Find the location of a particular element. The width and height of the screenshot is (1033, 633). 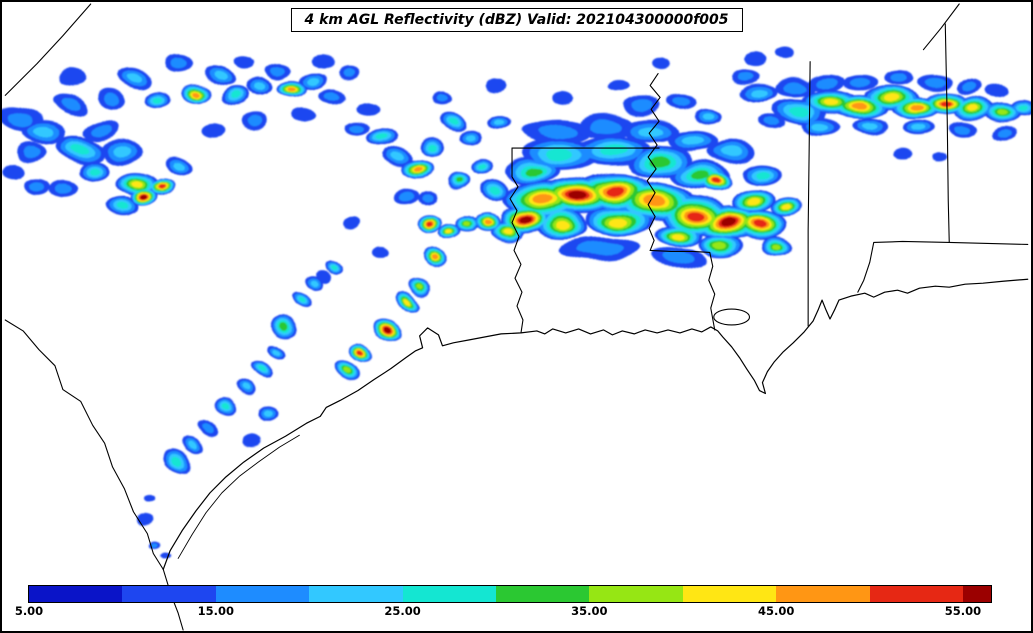

colorbar-tick-label: 15.00 is located at coordinates (215, 611).